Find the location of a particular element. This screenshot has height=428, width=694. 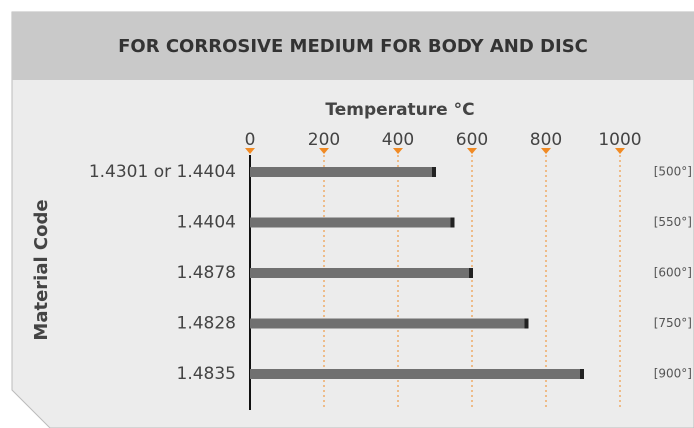

x-tick-label: 600 is located at coordinates (472, 140).